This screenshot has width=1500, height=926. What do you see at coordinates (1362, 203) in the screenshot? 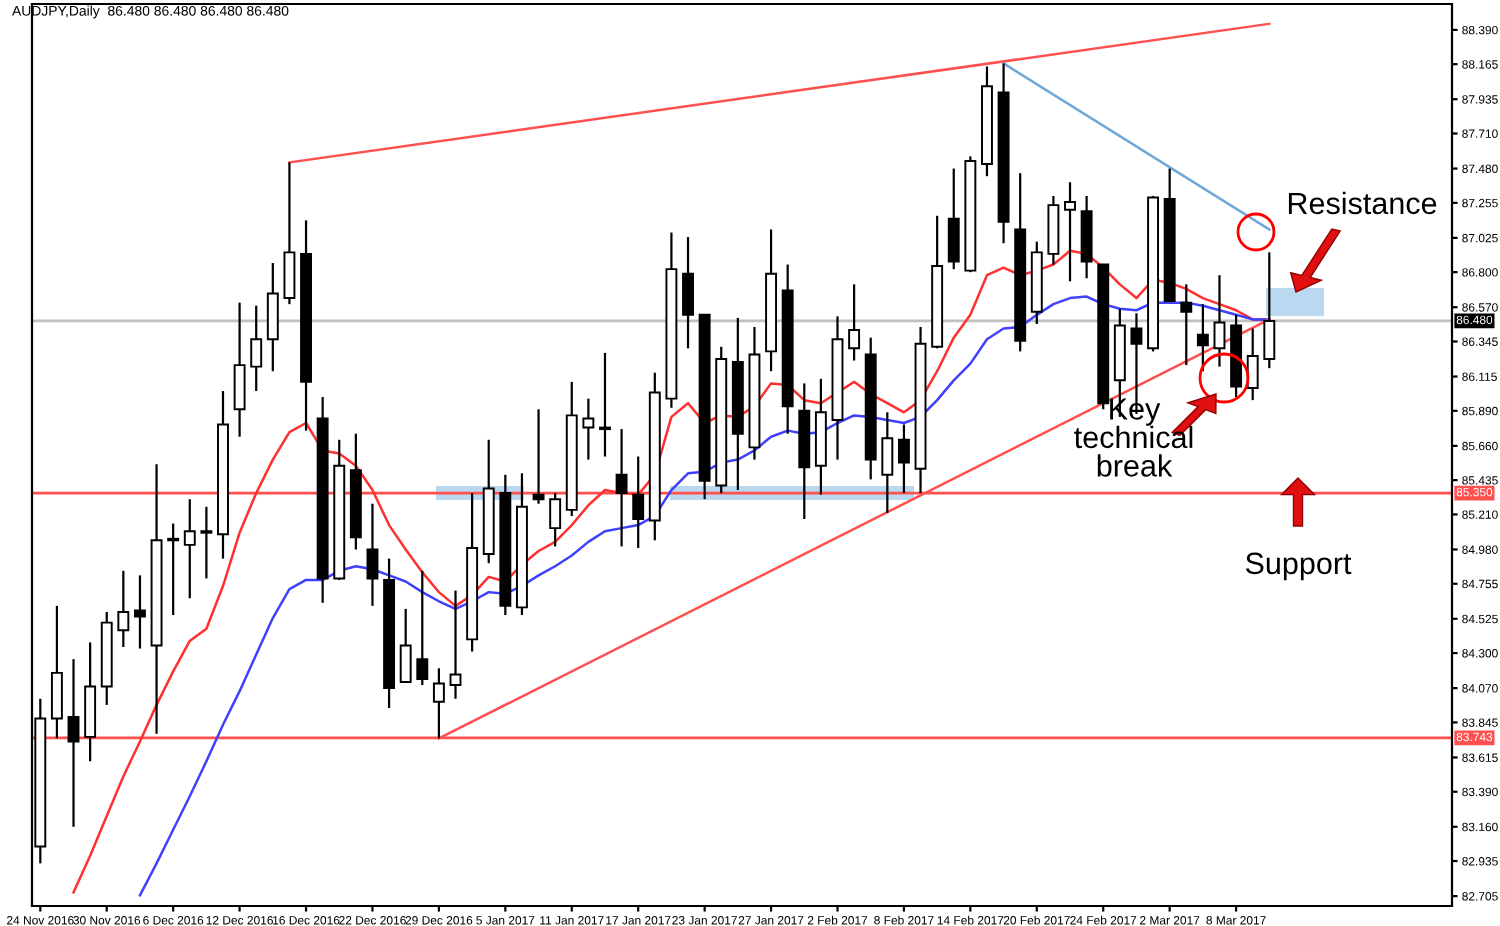
I see `text: Resistance` at bounding box center [1362, 203].